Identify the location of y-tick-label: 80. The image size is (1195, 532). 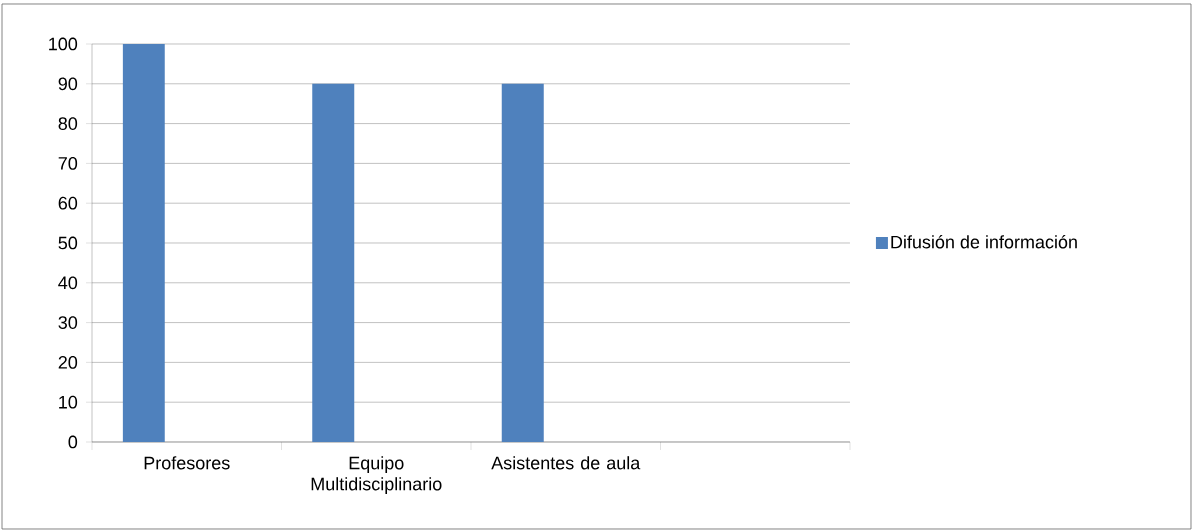
(68, 123).